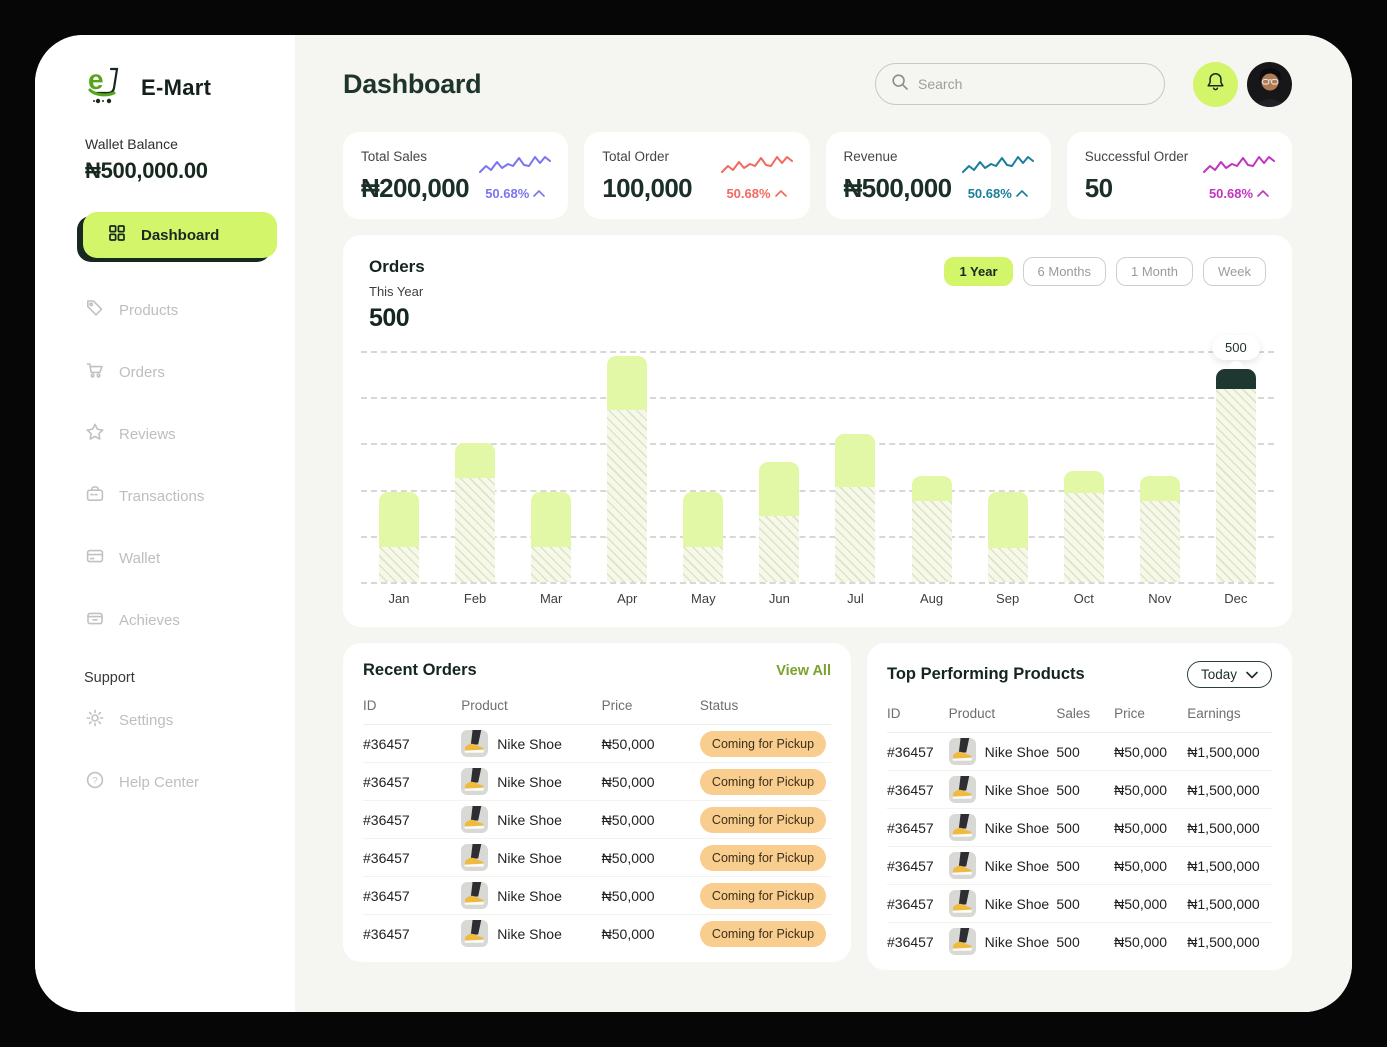 This screenshot has width=1387, height=1047. I want to click on stat-card-0: Total Sales ₦200,000 50.68%, so click(456, 175).